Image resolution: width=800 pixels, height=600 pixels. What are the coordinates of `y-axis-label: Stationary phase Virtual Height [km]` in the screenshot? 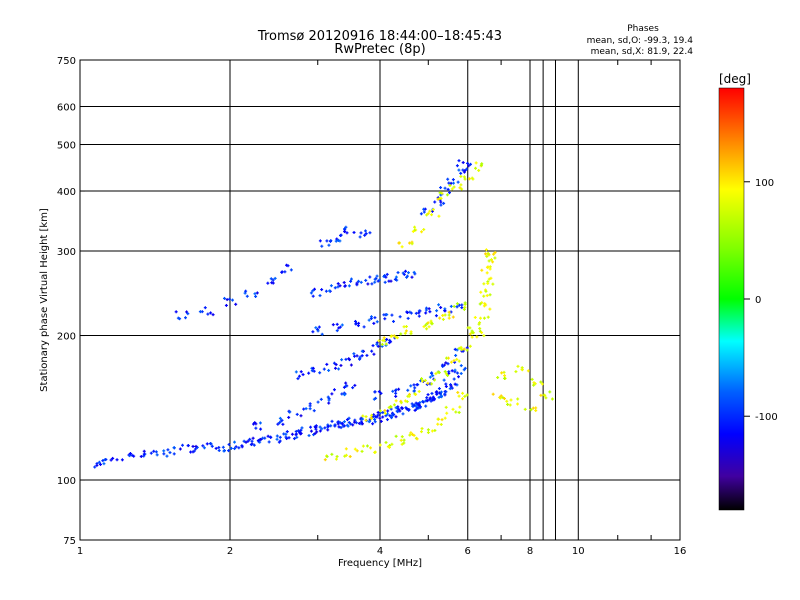 It's located at (44, 300).